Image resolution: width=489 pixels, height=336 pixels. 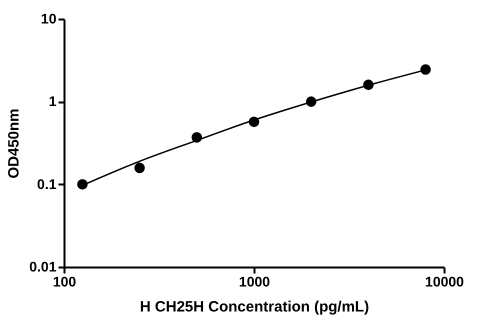 What do you see at coordinates (47, 184) in the screenshot?
I see `y-tick-label: 0.1` at bounding box center [47, 184].